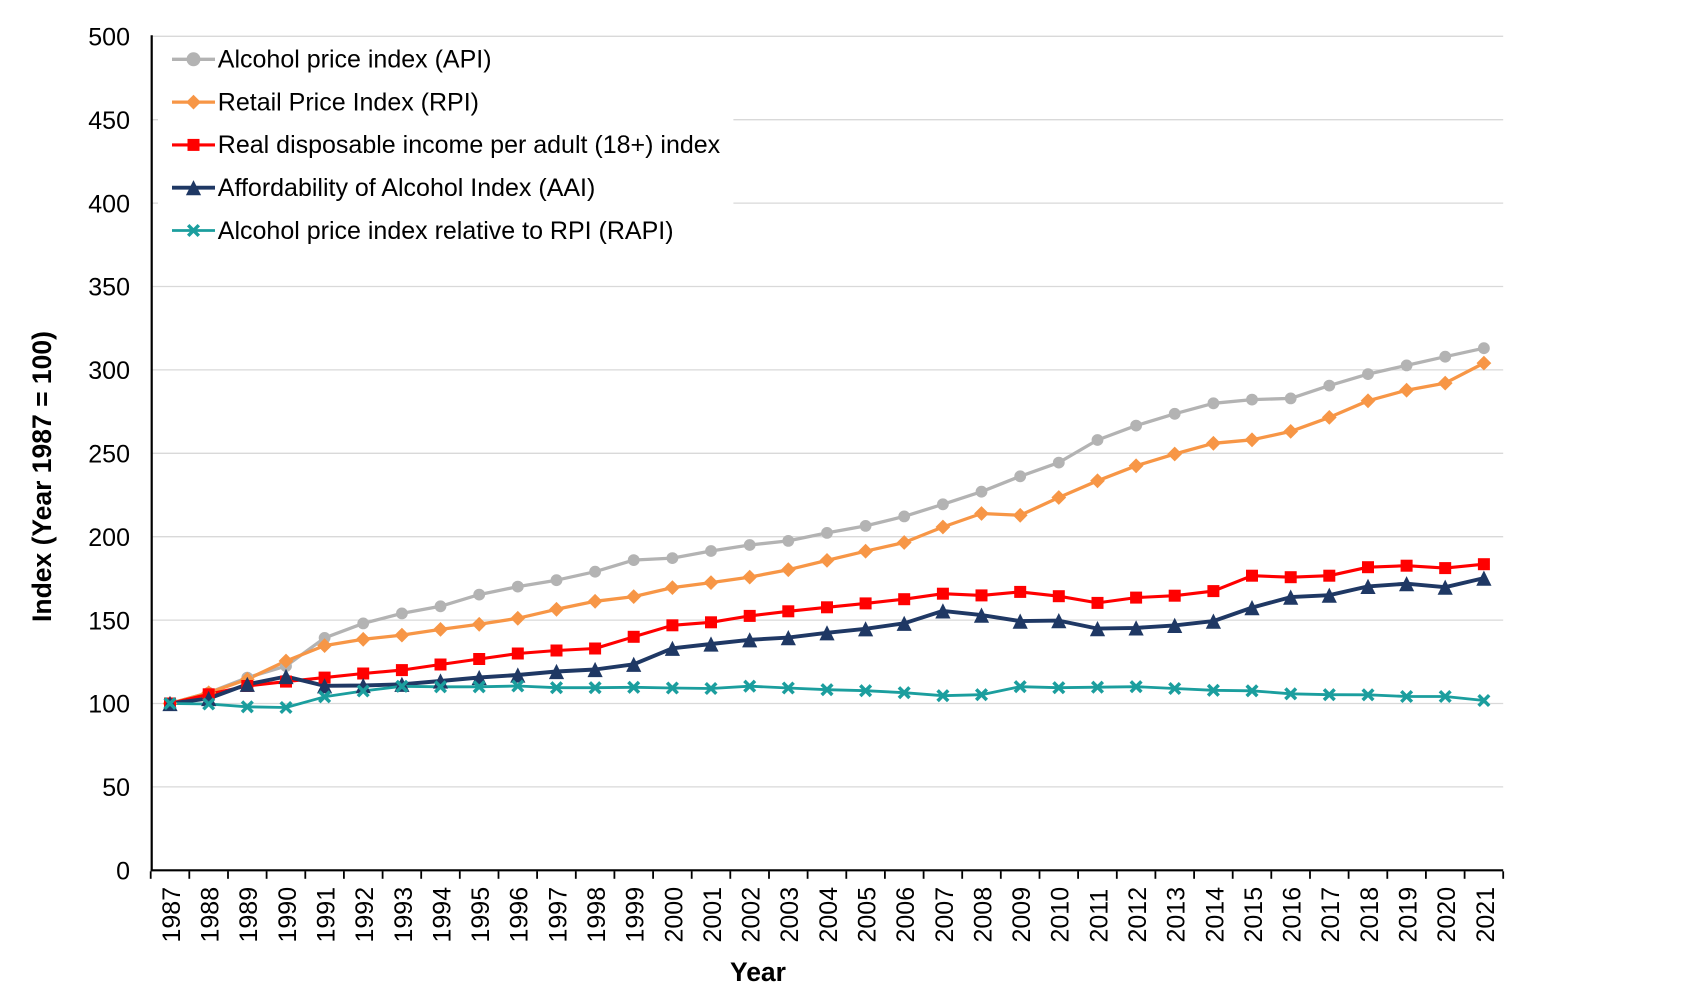  Describe the element at coordinates (116, 788) in the screenshot. I see `svg-text: 50` at that location.